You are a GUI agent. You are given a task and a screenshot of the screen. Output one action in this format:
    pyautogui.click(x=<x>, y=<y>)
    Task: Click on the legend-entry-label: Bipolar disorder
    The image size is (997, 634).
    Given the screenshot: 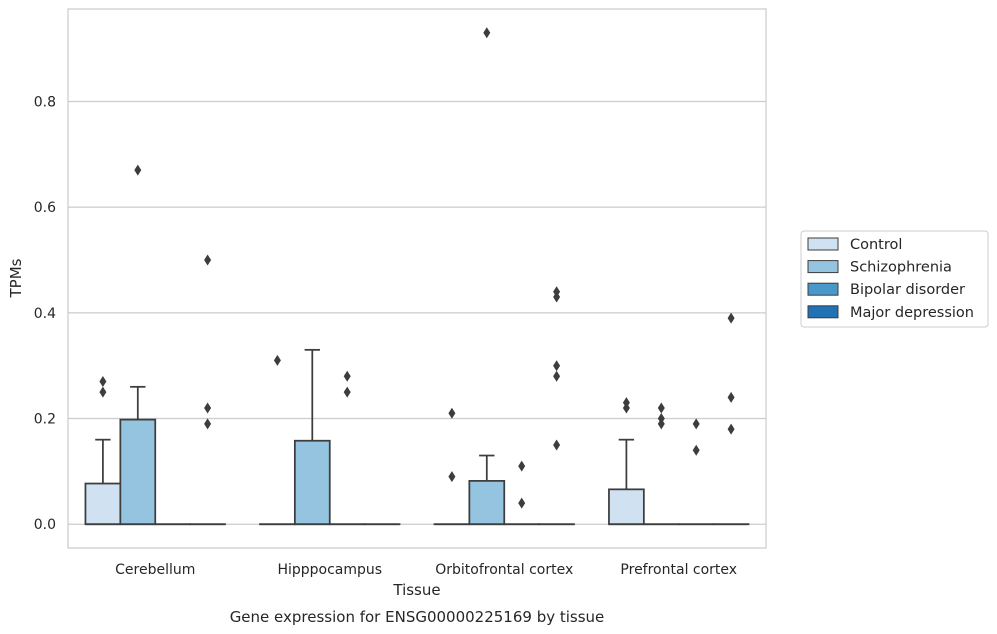 What is the action you would take?
    pyautogui.click(x=907, y=290)
    